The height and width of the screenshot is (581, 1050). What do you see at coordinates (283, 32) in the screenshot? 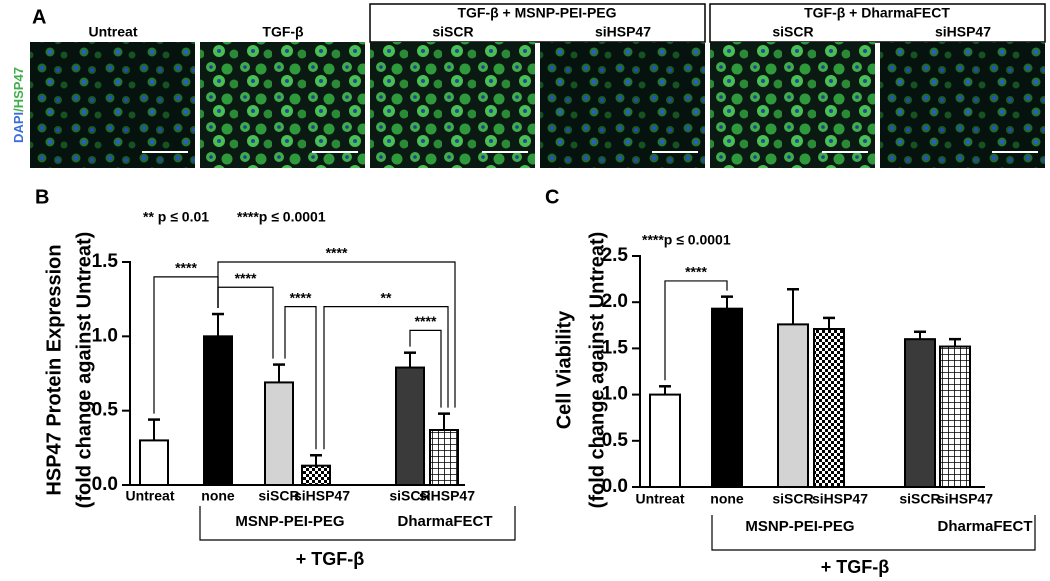
I see `column-label: TGF-β` at bounding box center [283, 32].